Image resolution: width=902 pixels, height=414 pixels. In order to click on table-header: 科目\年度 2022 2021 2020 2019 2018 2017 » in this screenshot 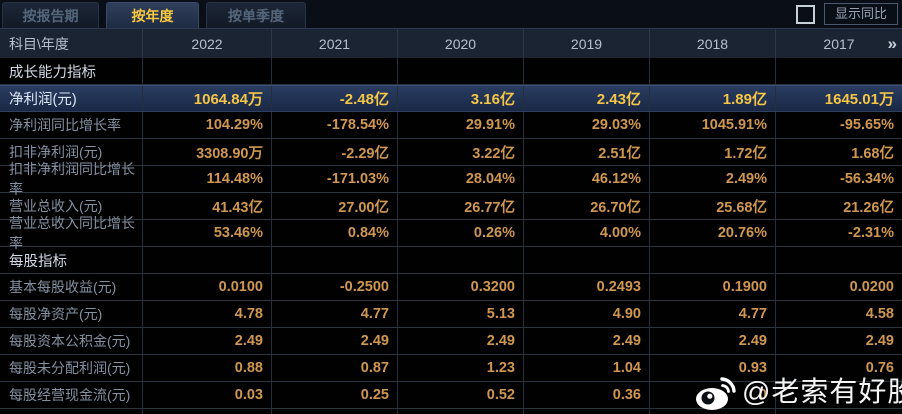, I will do `click(451, 43)`.